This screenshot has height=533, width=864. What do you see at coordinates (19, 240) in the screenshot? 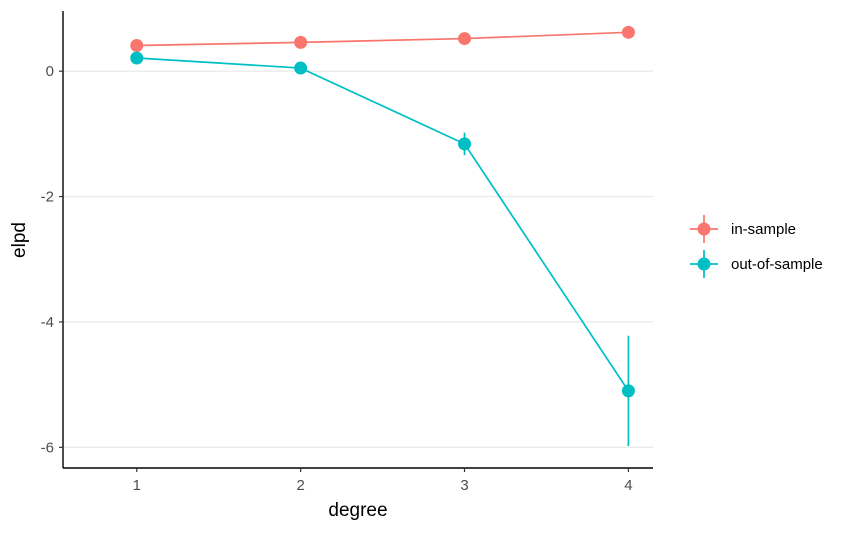
I see `y-axis-title: elpd` at bounding box center [19, 240].